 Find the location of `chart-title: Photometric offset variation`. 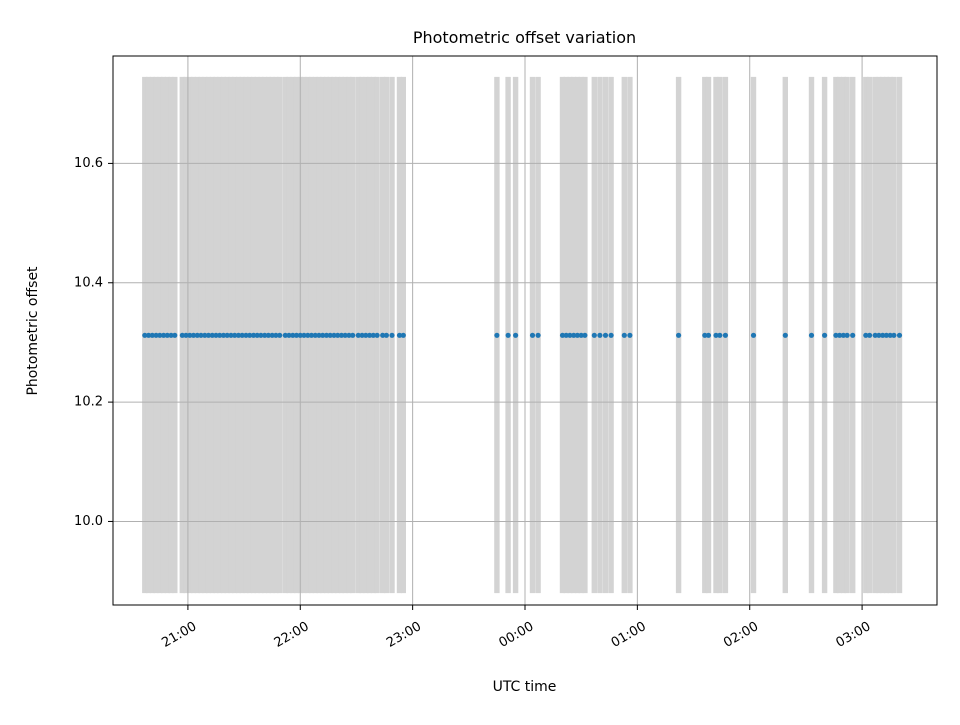

chart-title: Photometric offset variation is located at coordinates (524, 37).